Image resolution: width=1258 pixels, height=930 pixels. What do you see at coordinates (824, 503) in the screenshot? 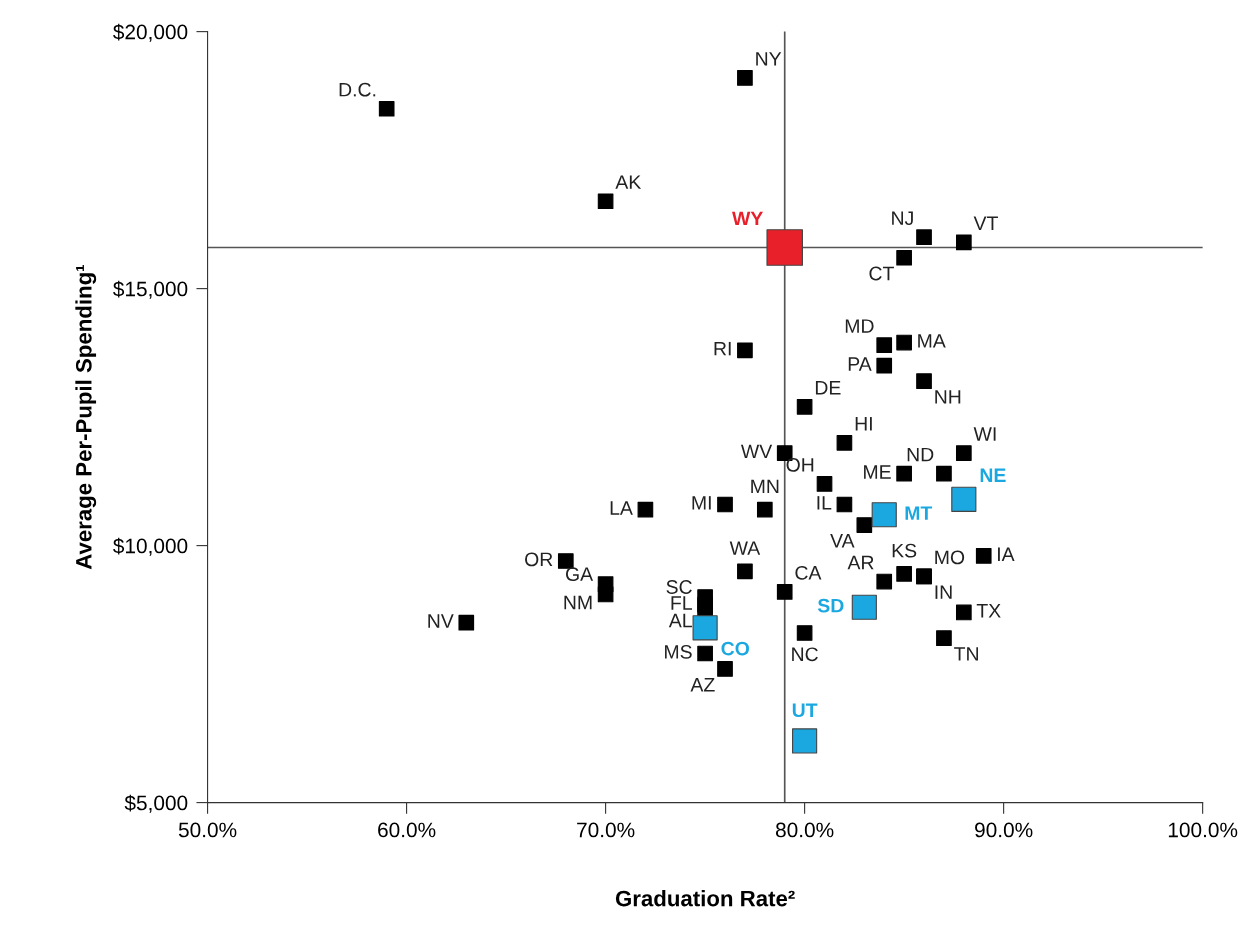
I see `annotation: IL` at bounding box center [824, 503].